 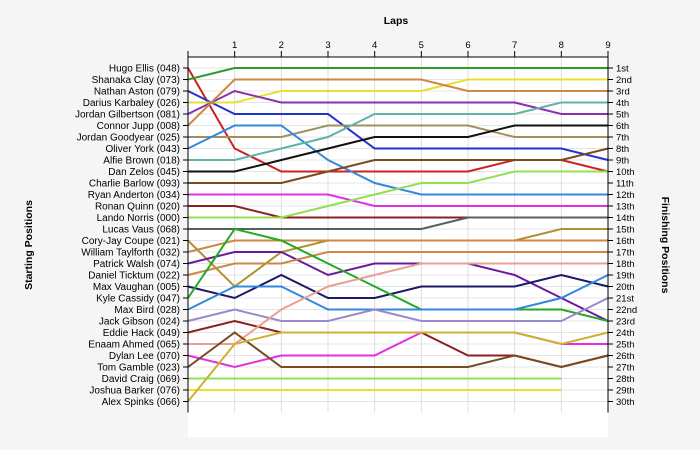 I want to click on lap-tick-label: 6, so click(x=467, y=45).